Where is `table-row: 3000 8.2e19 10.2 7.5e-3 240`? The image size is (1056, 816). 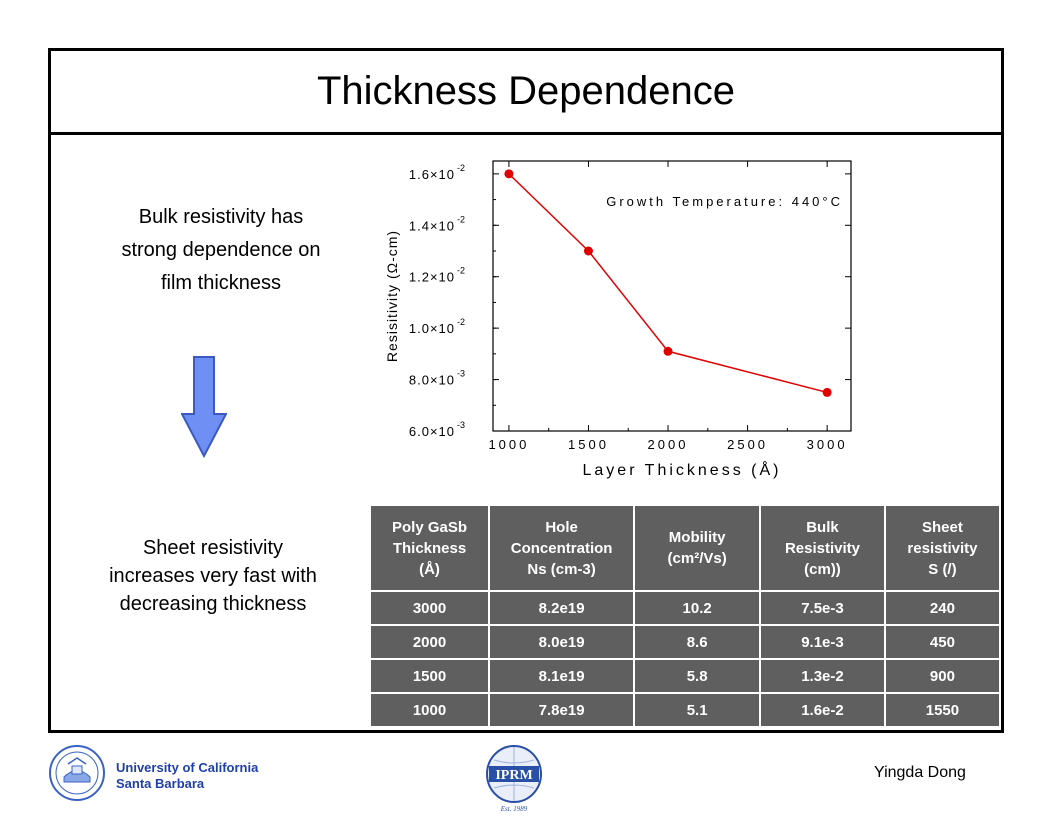 table-row: 3000 8.2e19 10.2 7.5e-3 240 is located at coordinates (685, 608).